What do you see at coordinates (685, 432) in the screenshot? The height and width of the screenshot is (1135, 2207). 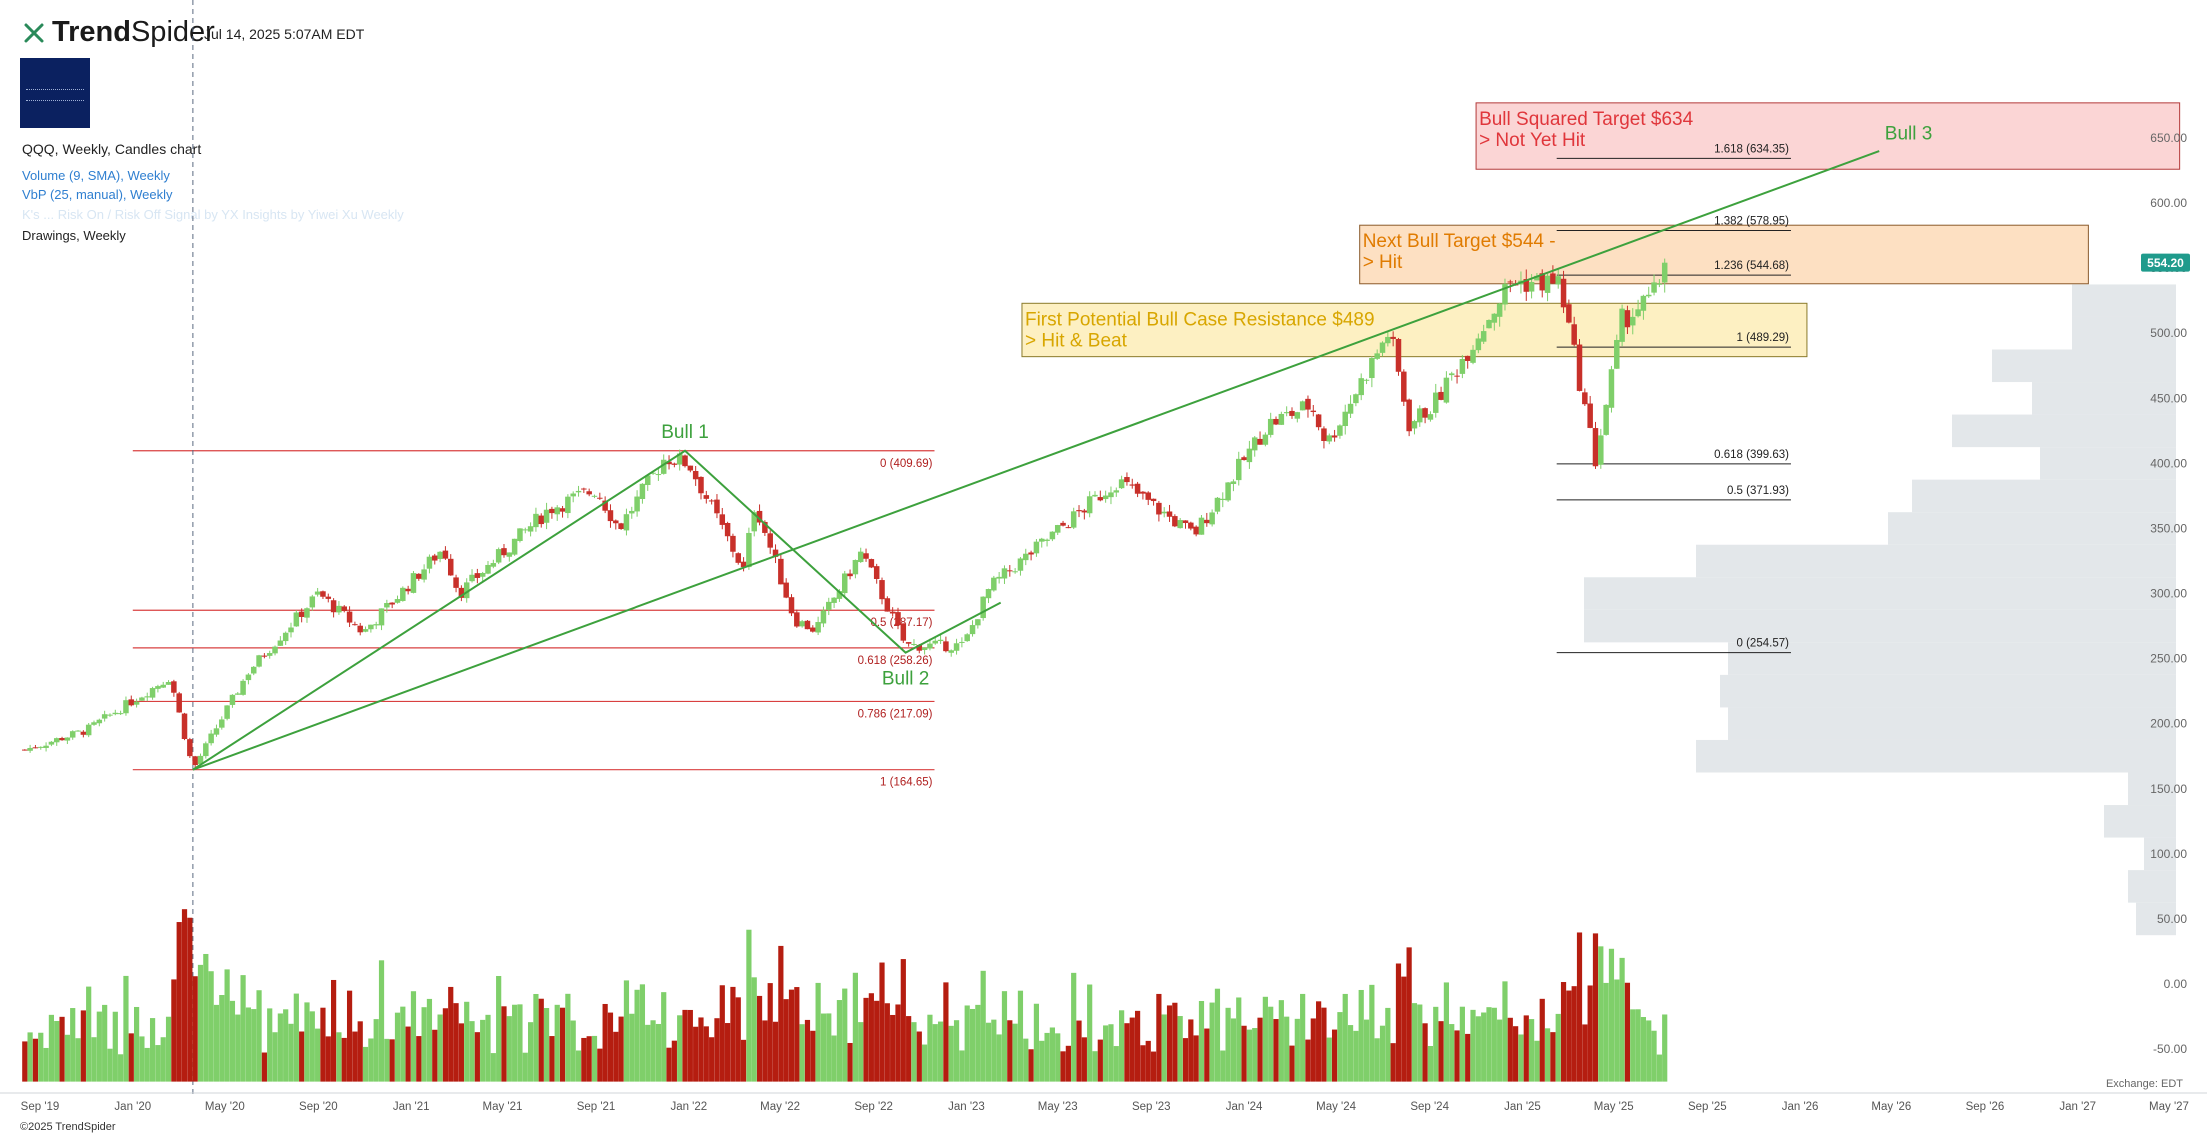 I see `pivot-label-bull-1: Bull 1` at bounding box center [685, 432].